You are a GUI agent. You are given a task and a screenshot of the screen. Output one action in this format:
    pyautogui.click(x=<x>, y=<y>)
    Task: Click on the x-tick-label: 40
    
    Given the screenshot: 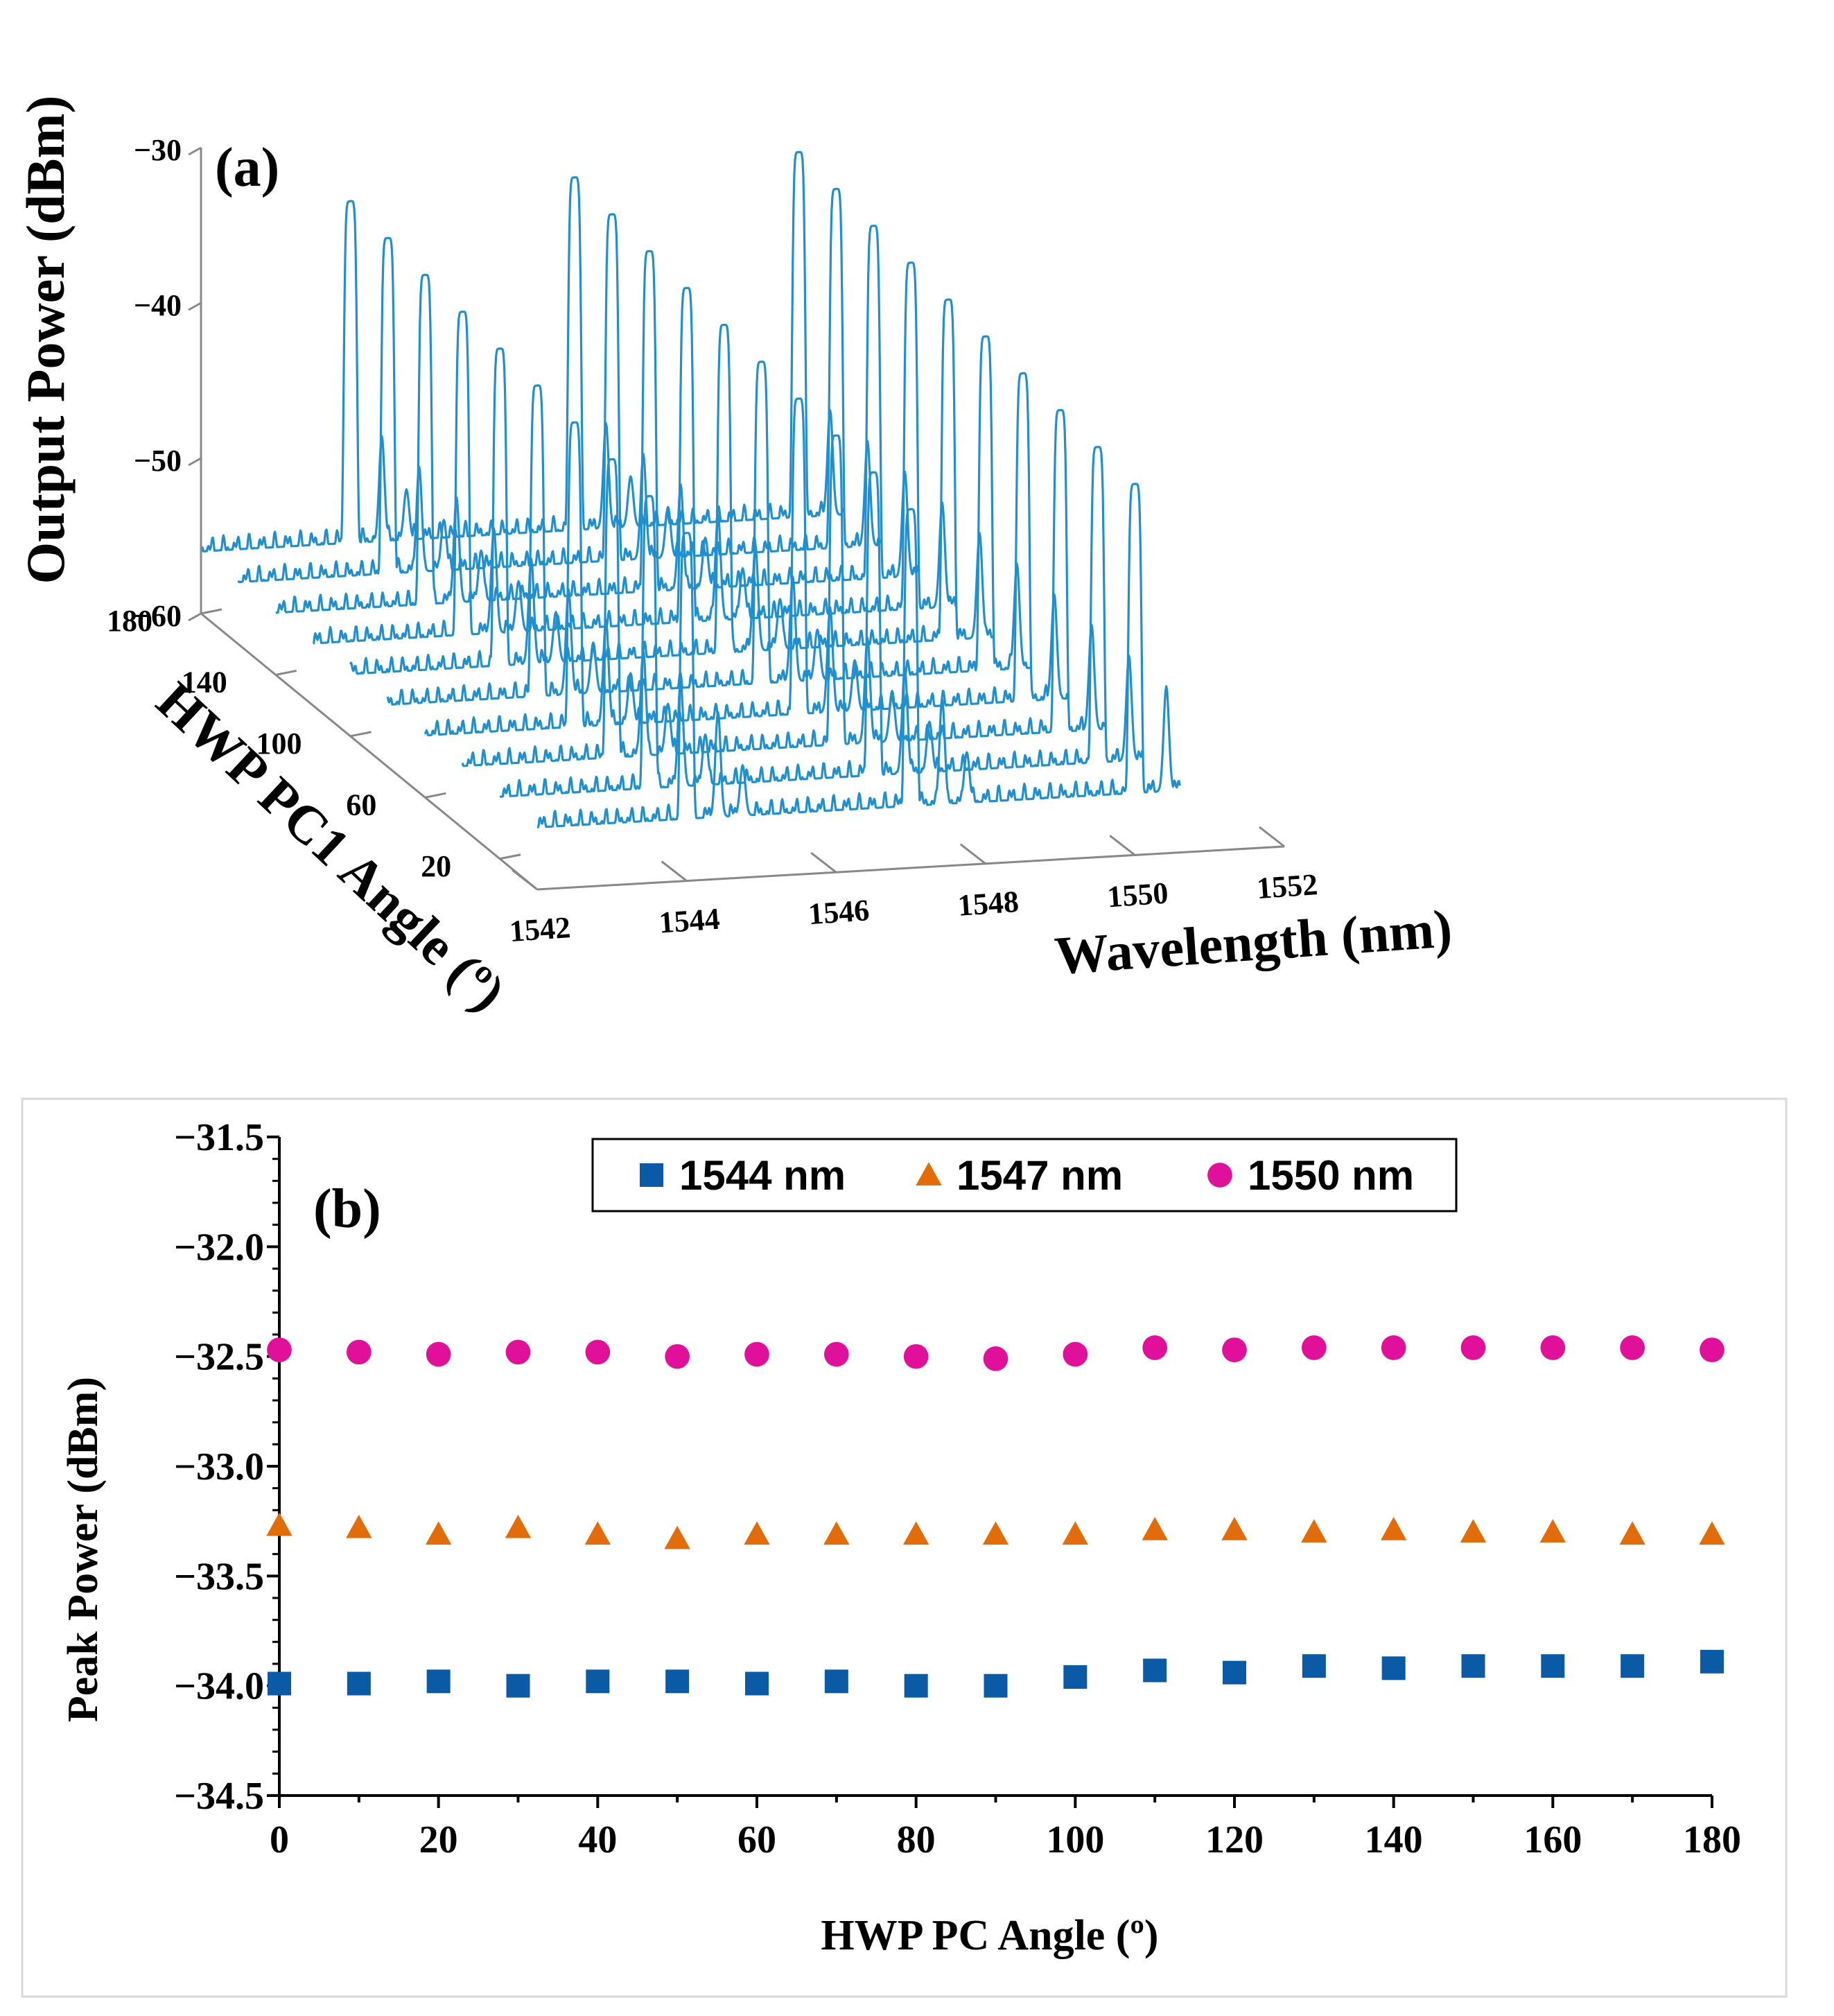 What is the action you would take?
    pyautogui.click(x=598, y=1839)
    